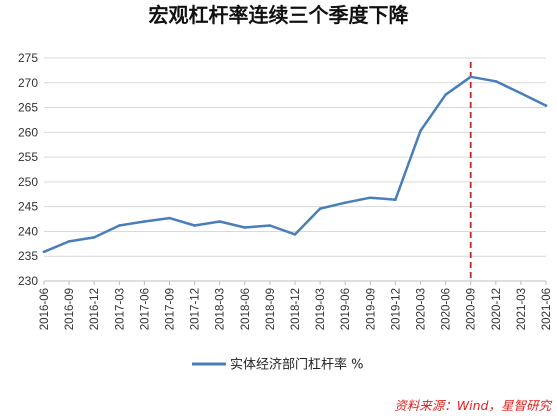 The width and height of the screenshot is (557, 416). Describe the element at coordinates (70, 309) in the screenshot. I see `x-tick-label: 2016-09` at that location.